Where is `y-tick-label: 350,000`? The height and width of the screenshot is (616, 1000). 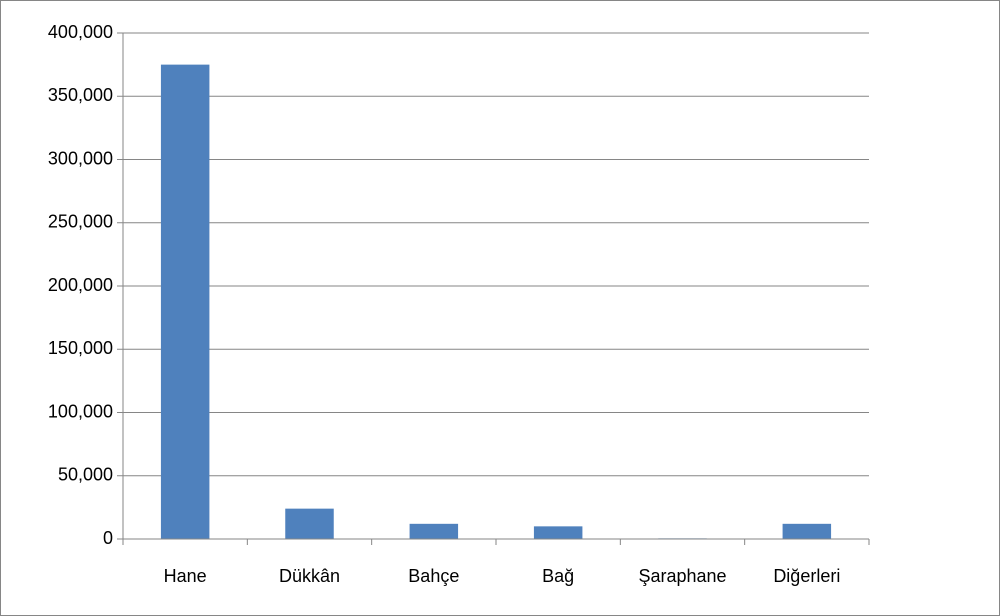 y-tick-label: 350,000 is located at coordinates (80, 95).